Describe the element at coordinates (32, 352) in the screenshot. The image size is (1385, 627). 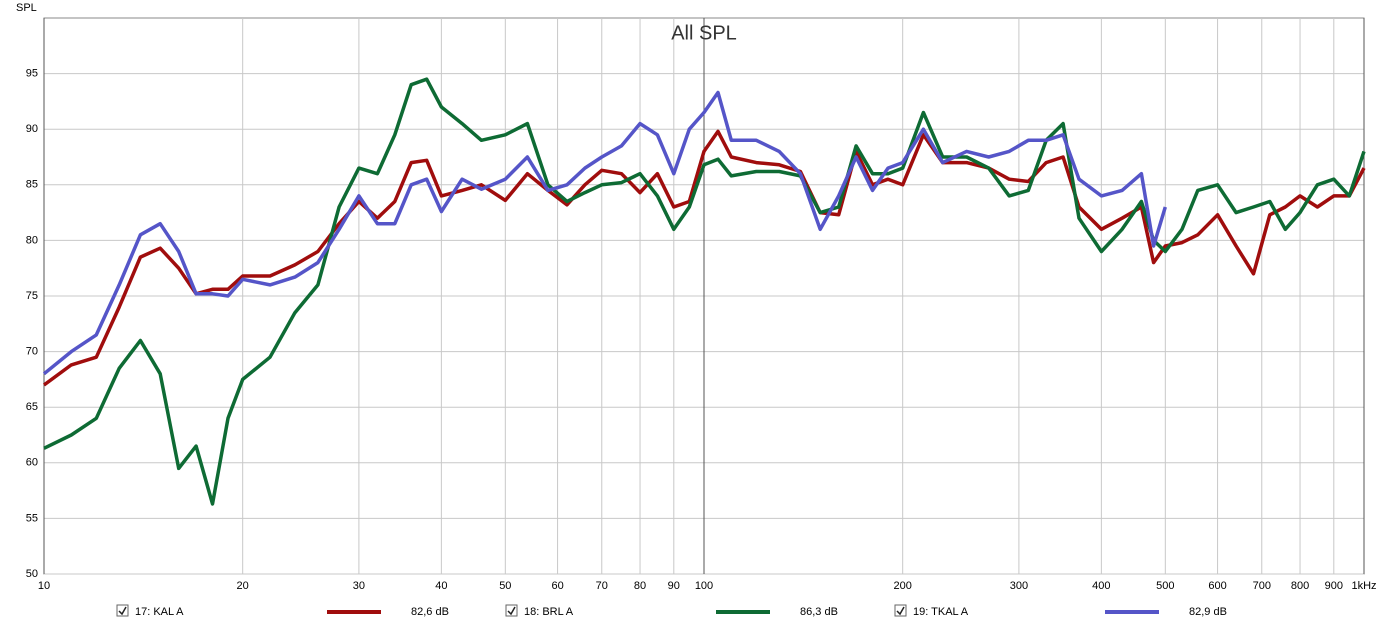
I see `y-tick-label: 70` at that location.